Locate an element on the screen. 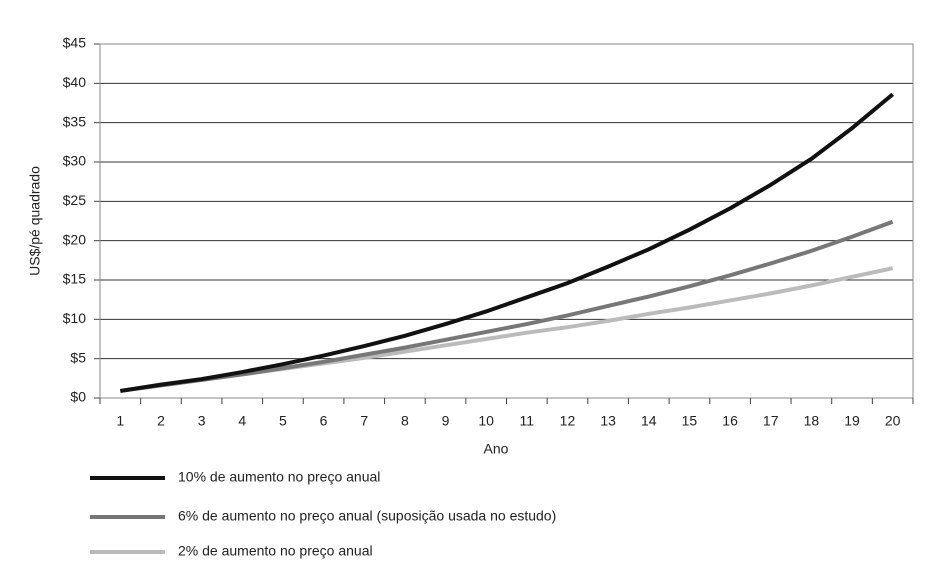  x-tick-label: 9 is located at coordinates (446, 421).